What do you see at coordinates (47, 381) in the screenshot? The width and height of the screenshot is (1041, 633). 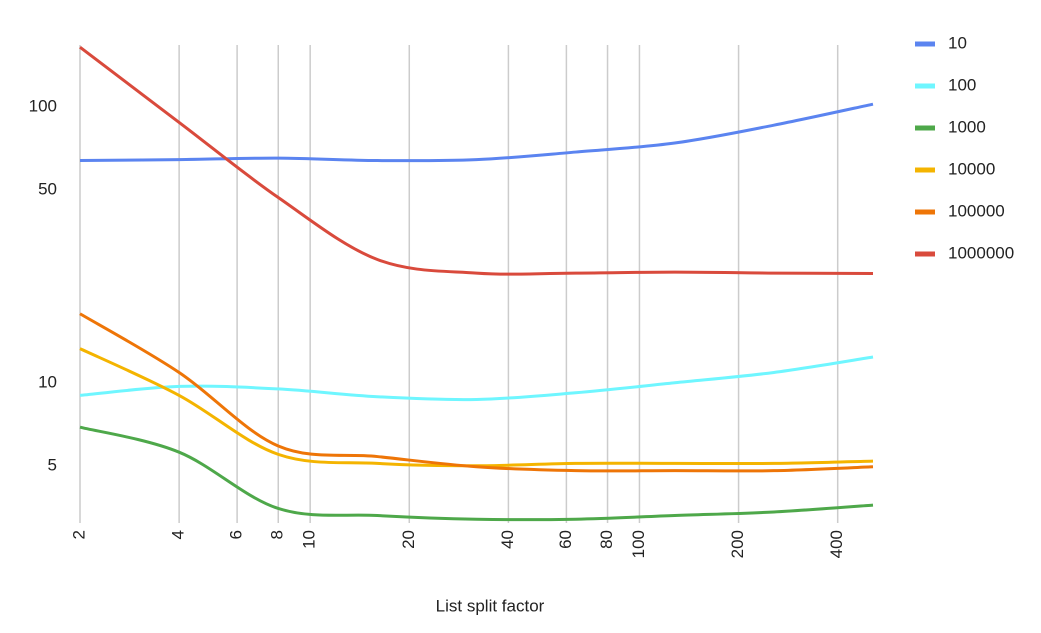 I see `y-tick-label: 10` at bounding box center [47, 381].